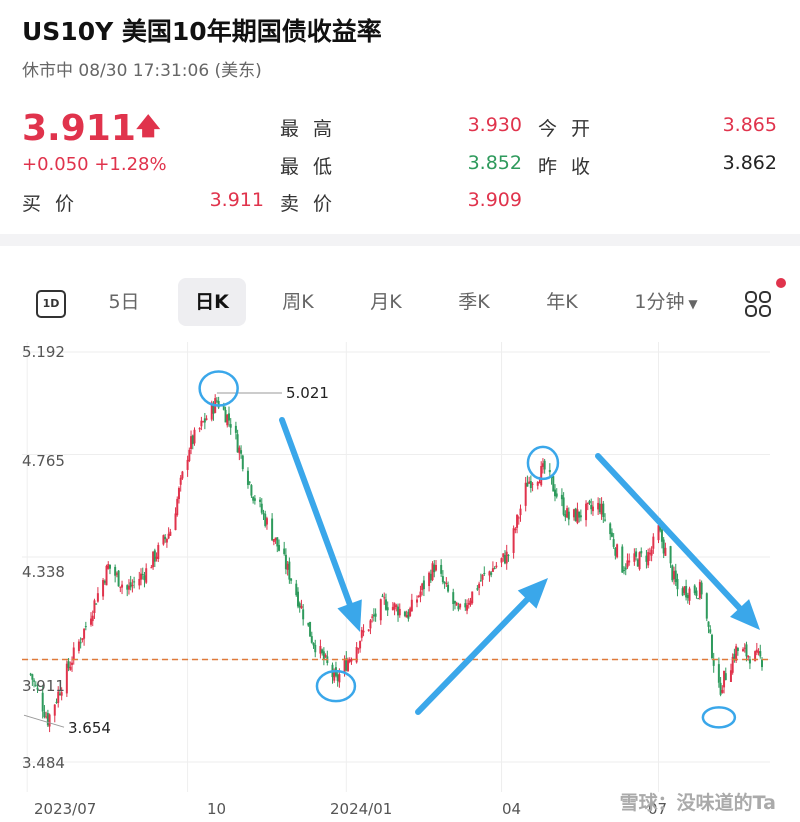 Image resolution: width=800 pixels, height=822 pixels. What do you see at coordinates (43, 461) in the screenshot?
I see `y-tick-label: 4.765` at bounding box center [43, 461].